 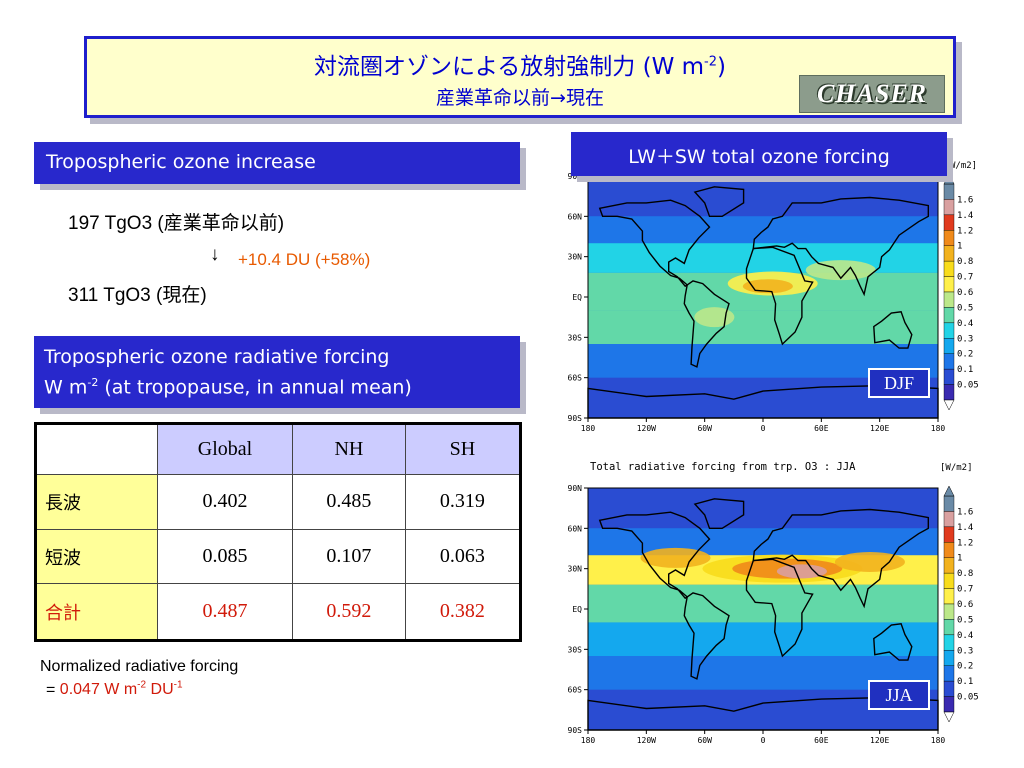 I want to click on table-row: 長波 0.402 0.485 0.319, so click(x=278, y=501).